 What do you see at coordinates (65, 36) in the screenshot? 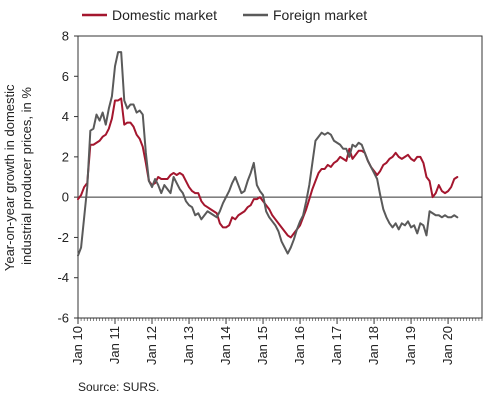
I see `y-tick-label: 8` at bounding box center [65, 36].